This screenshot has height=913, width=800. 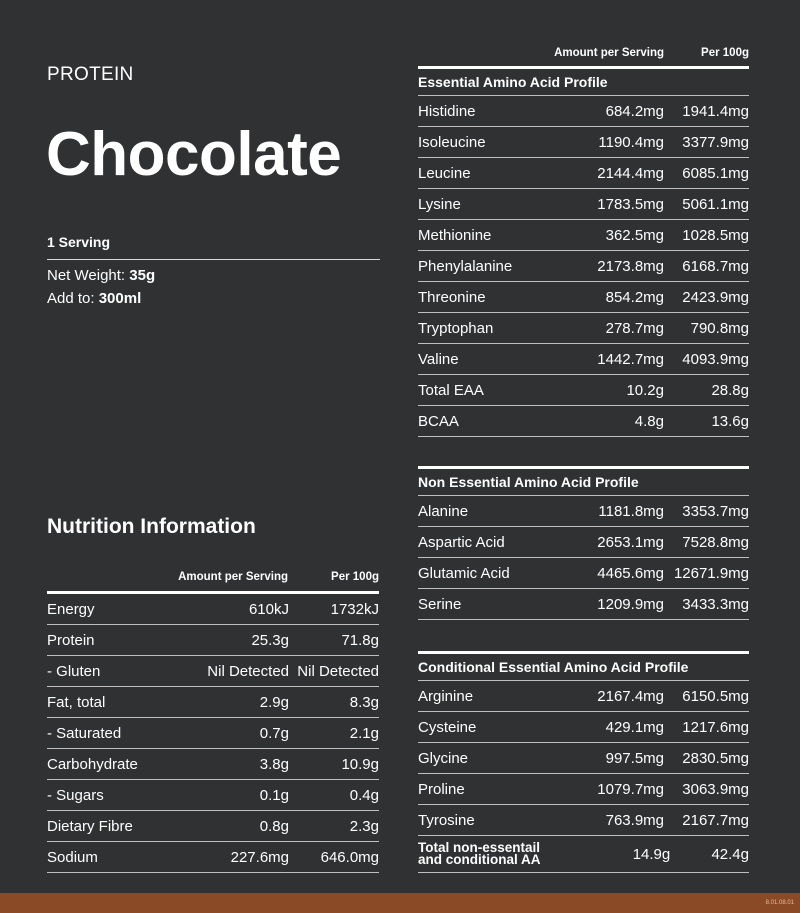 What do you see at coordinates (715, 789) in the screenshot?
I see `row-per100: 3063.9mg` at bounding box center [715, 789].